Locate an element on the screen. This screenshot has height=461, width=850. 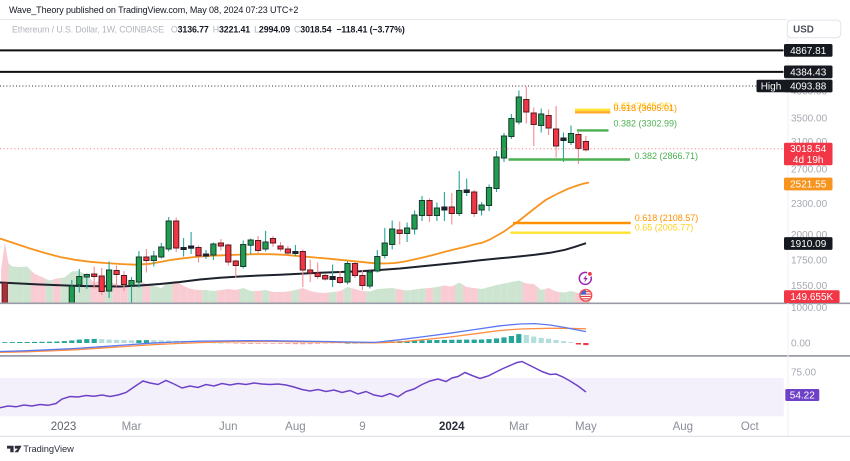
svg-text: 0.65 (3645.96) is located at coordinates (643, 106).